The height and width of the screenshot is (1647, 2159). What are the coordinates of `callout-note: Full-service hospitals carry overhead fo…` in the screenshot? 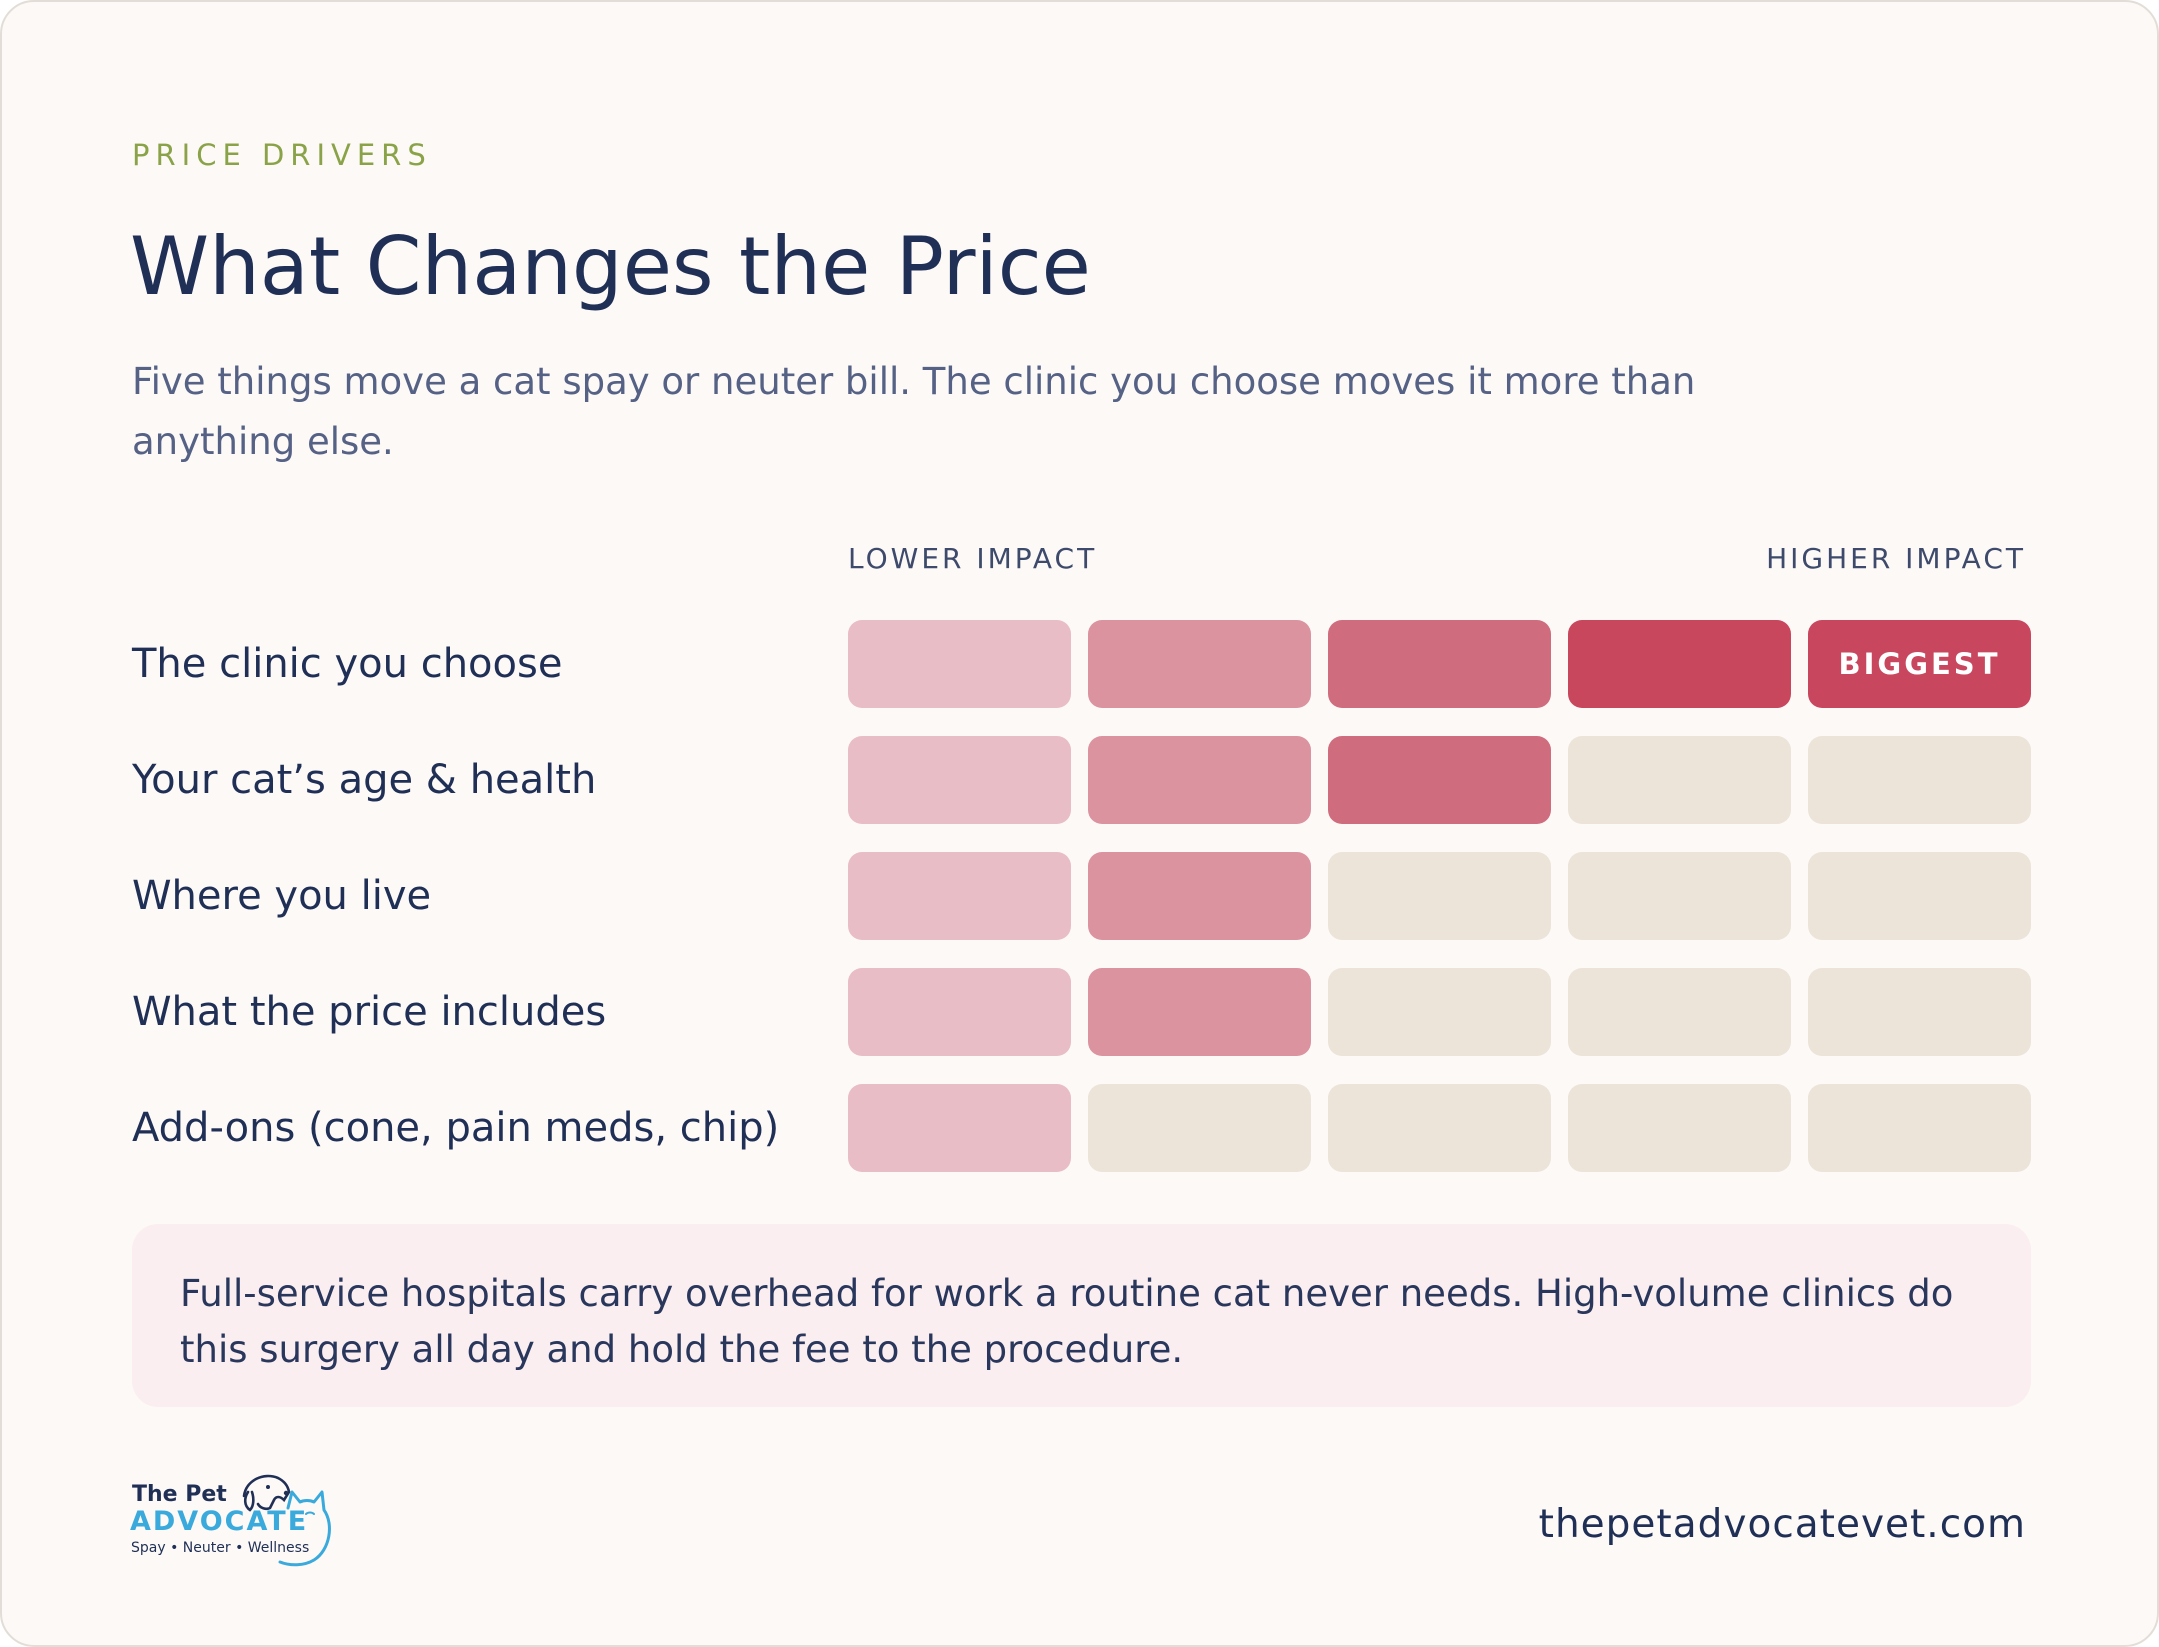 It's located at (1081, 1315).